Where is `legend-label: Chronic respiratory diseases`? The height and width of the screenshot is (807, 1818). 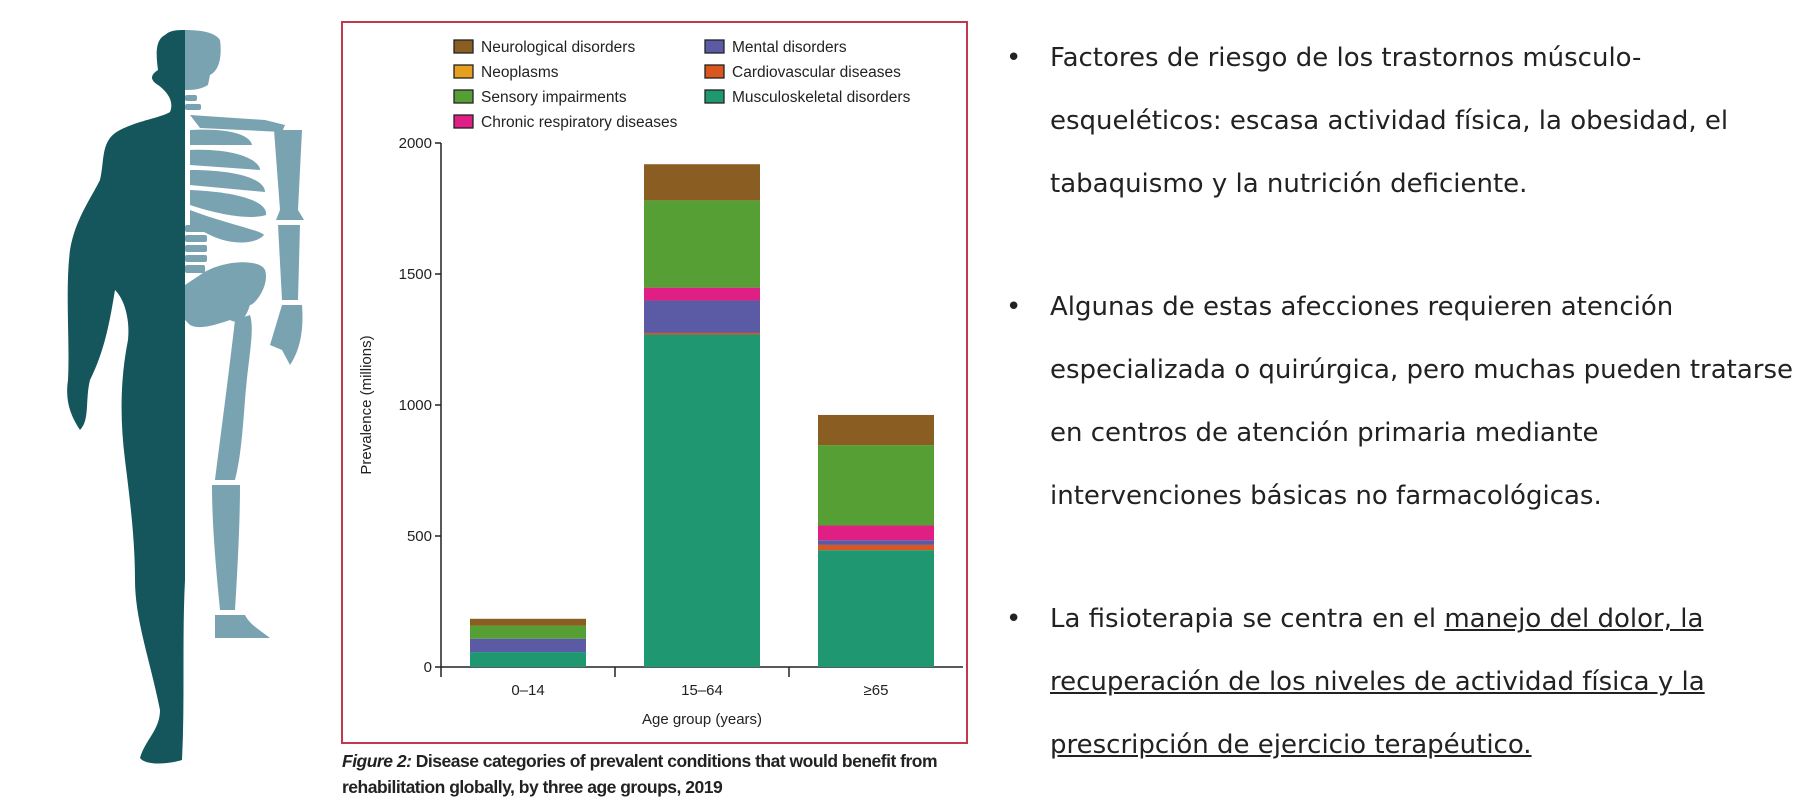
legend-label: Chronic respiratory diseases is located at coordinates (579, 122).